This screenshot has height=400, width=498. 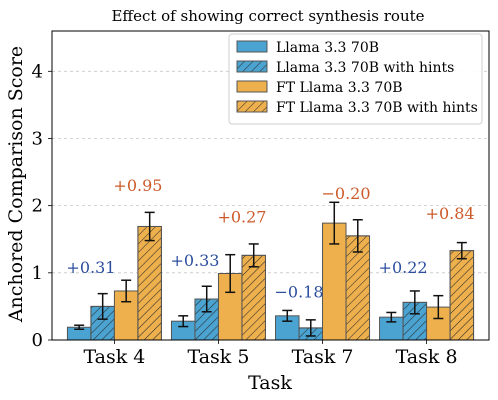 I want to click on y-tick-label: 3, so click(x=37, y=138).